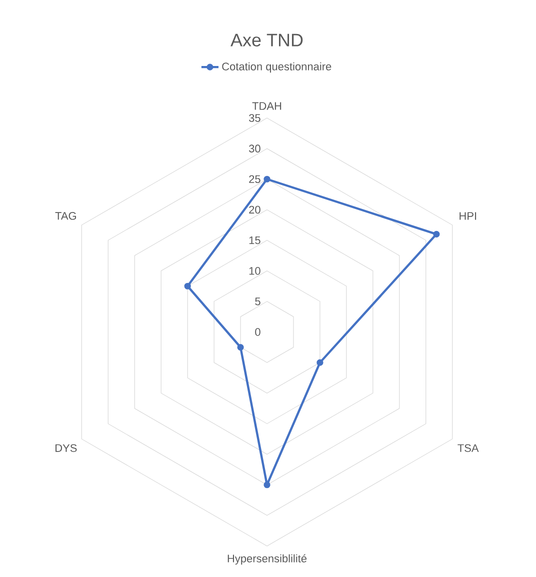  What do you see at coordinates (468, 216) in the screenshot?
I see `spoke-label: HPI` at bounding box center [468, 216].